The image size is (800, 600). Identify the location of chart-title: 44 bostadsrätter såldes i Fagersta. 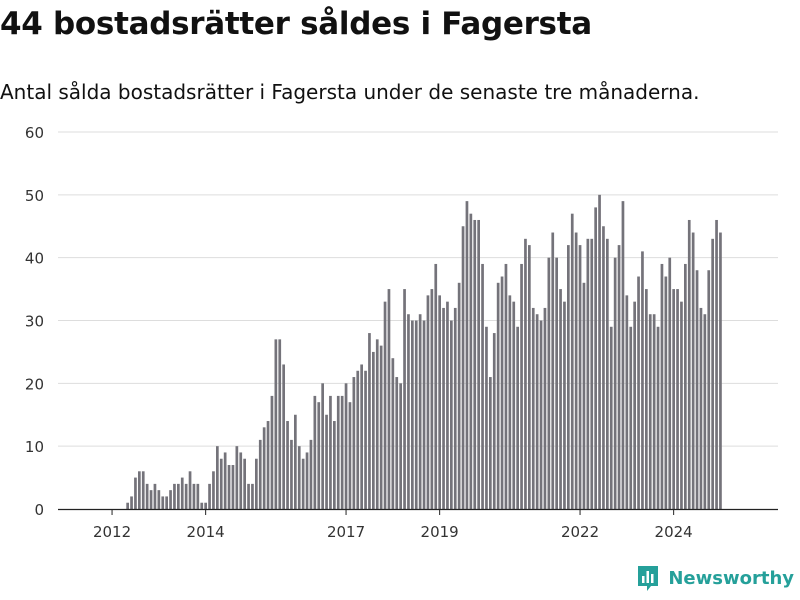
(296, 24).